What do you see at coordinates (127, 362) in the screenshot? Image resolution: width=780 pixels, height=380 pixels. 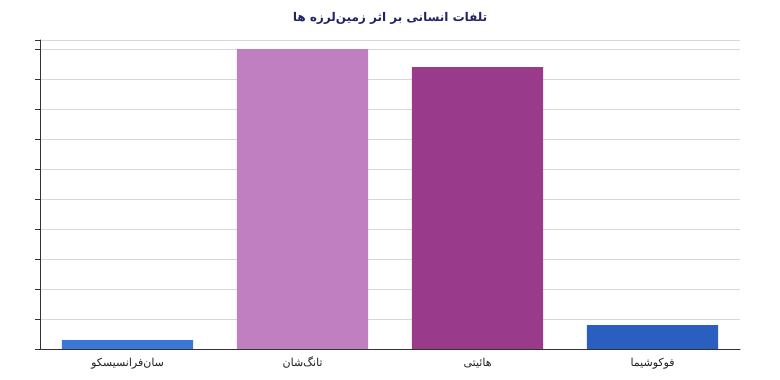 I see `x-tick-label: سان‌فرانسیسکو` at bounding box center [127, 362].